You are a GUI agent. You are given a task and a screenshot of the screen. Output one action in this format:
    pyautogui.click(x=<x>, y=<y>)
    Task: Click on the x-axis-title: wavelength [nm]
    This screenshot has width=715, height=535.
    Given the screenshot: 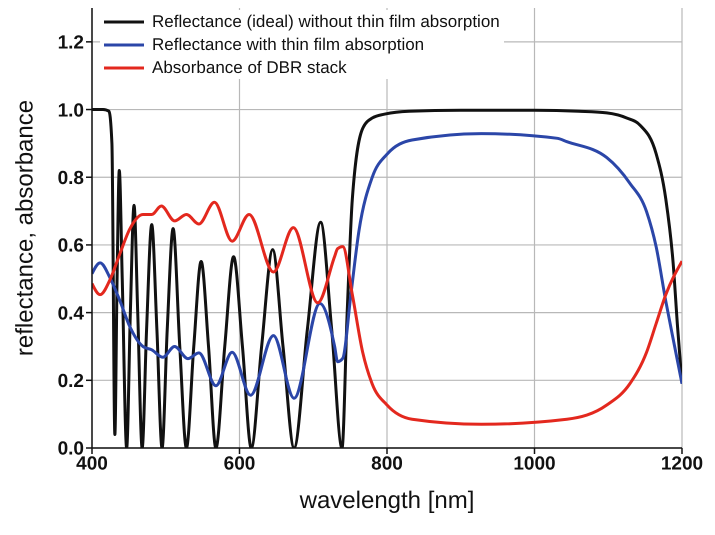 What is the action you would take?
    pyautogui.click(x=386, y=500)
    